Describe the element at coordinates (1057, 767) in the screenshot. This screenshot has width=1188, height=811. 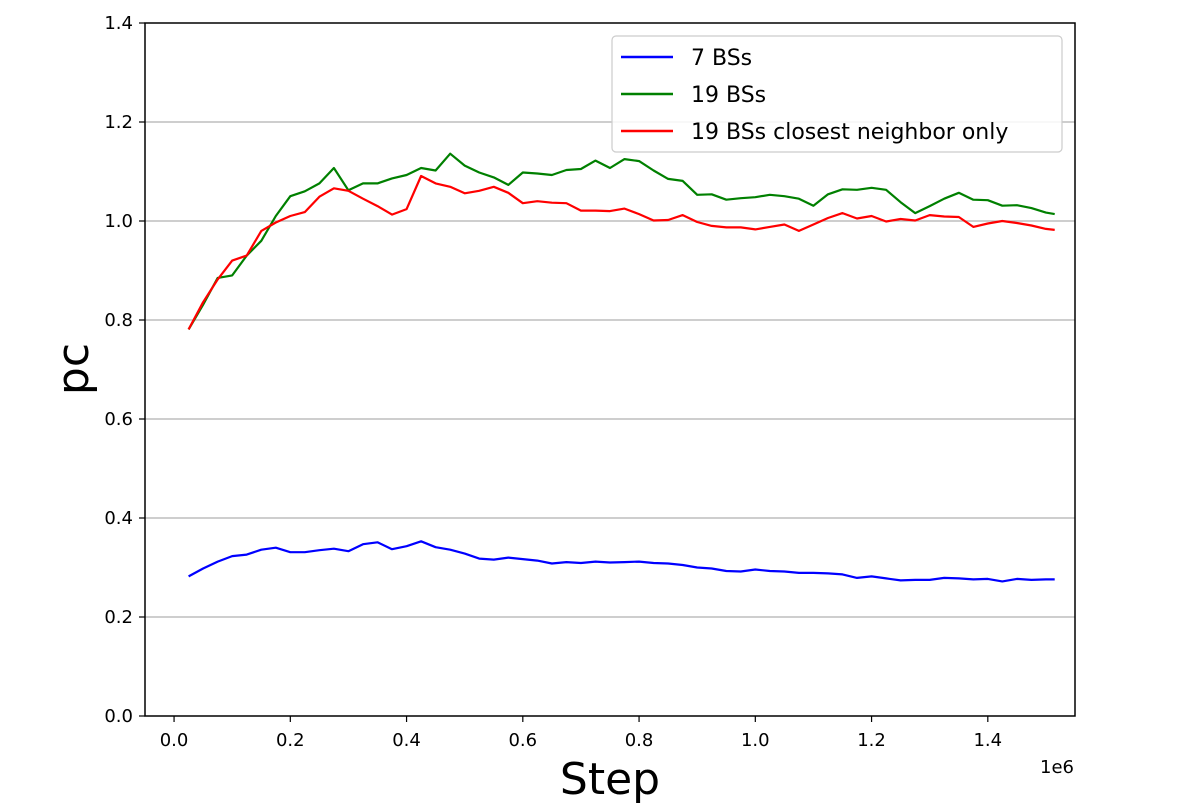
I see `x-axis-offset-text: 1e6` at that location.